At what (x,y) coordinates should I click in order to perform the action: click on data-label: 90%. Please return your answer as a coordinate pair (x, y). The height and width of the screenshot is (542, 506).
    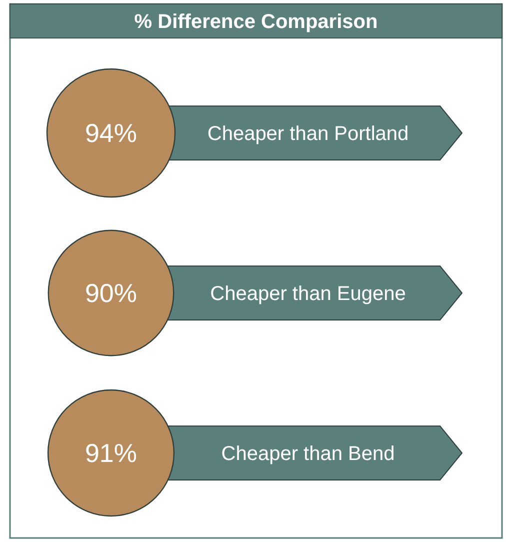
    Looking at the image, I should click on (111, 293).